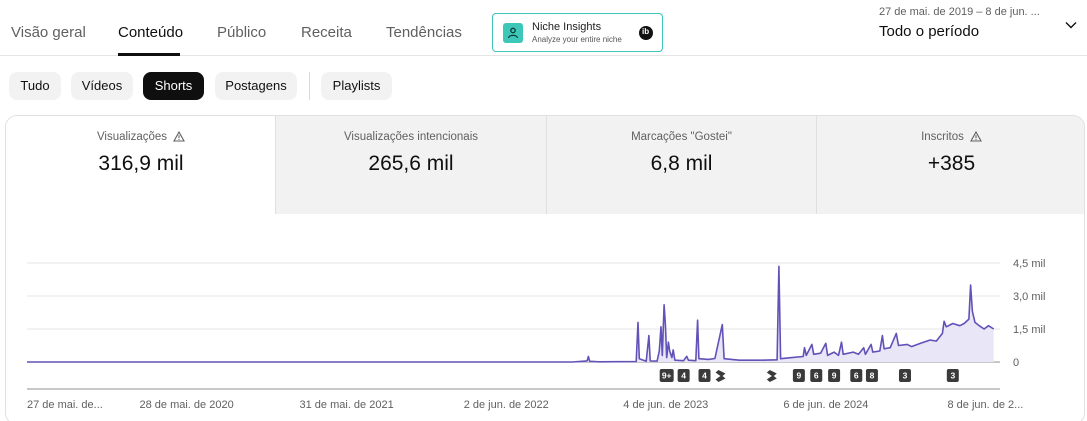 Image resolution: width=1087 pixels, height=421 pixels. I want to click on y-tick-label: 4,5 mil, so click(1029, 264).